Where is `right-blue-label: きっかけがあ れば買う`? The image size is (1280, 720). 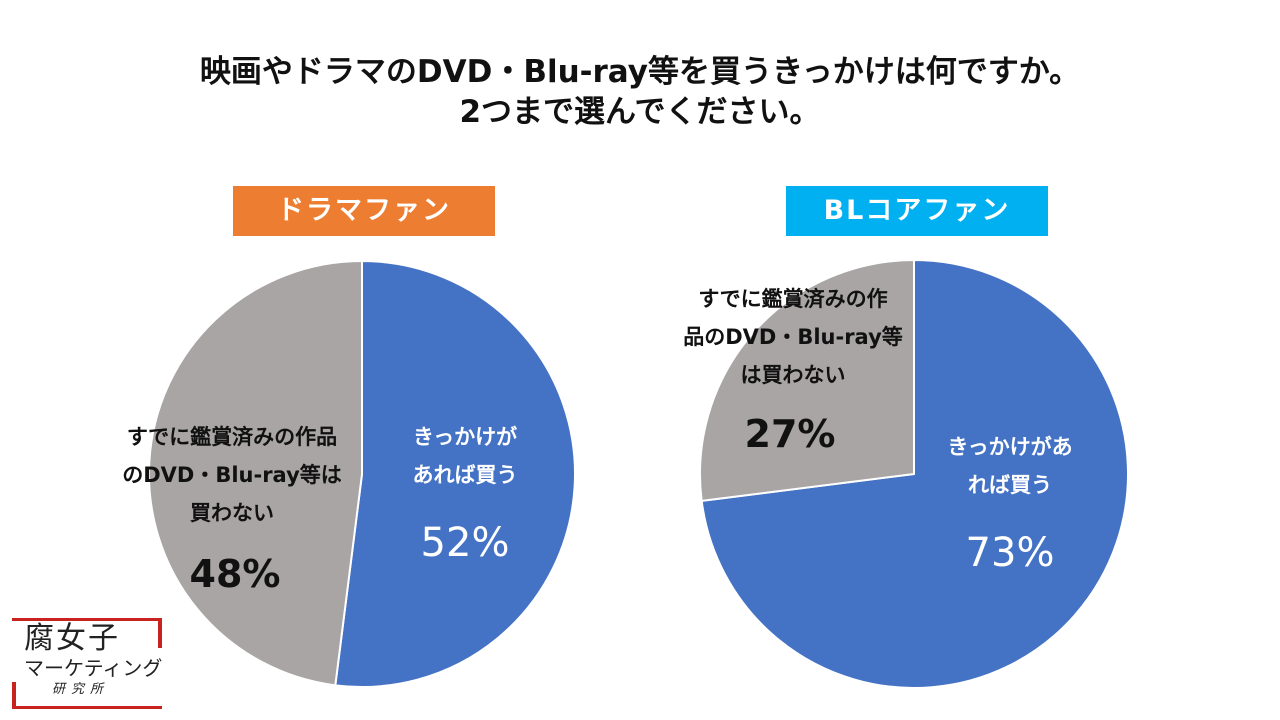
right-blue-label: きっかけがあ れば買う is located at coordinates (1010, 466).